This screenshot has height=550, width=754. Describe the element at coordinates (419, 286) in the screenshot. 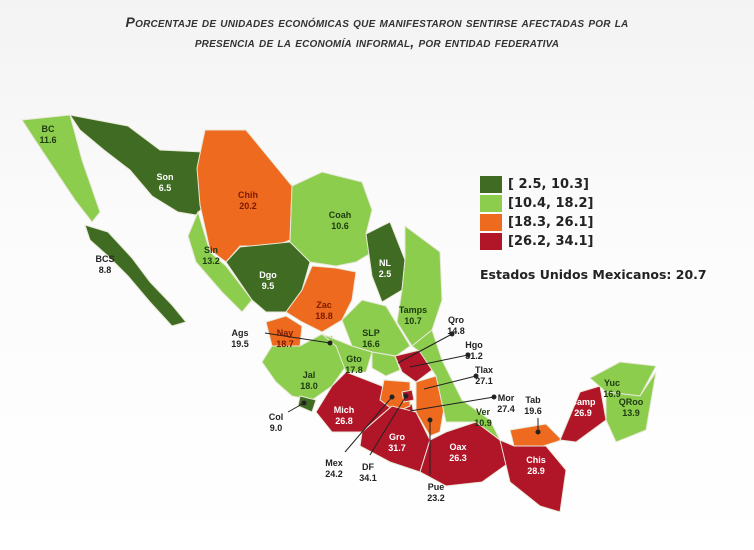

I see `state-tamps` at that location.